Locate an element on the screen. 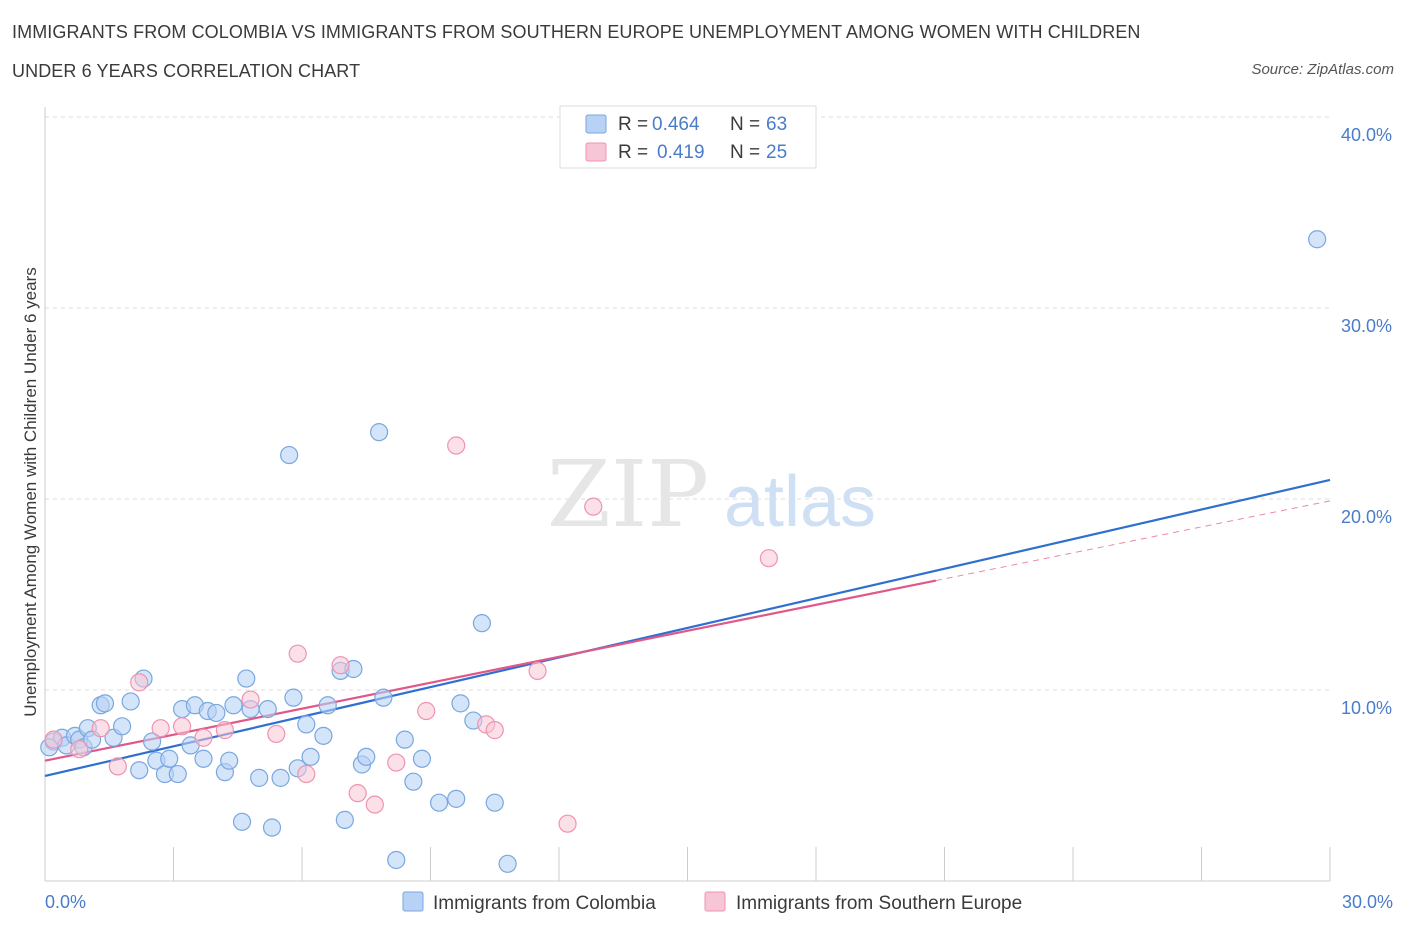 The height and width of the screenshot is (930, 1406). legend-n-label-1: N = is located at coordinates (745, 124).